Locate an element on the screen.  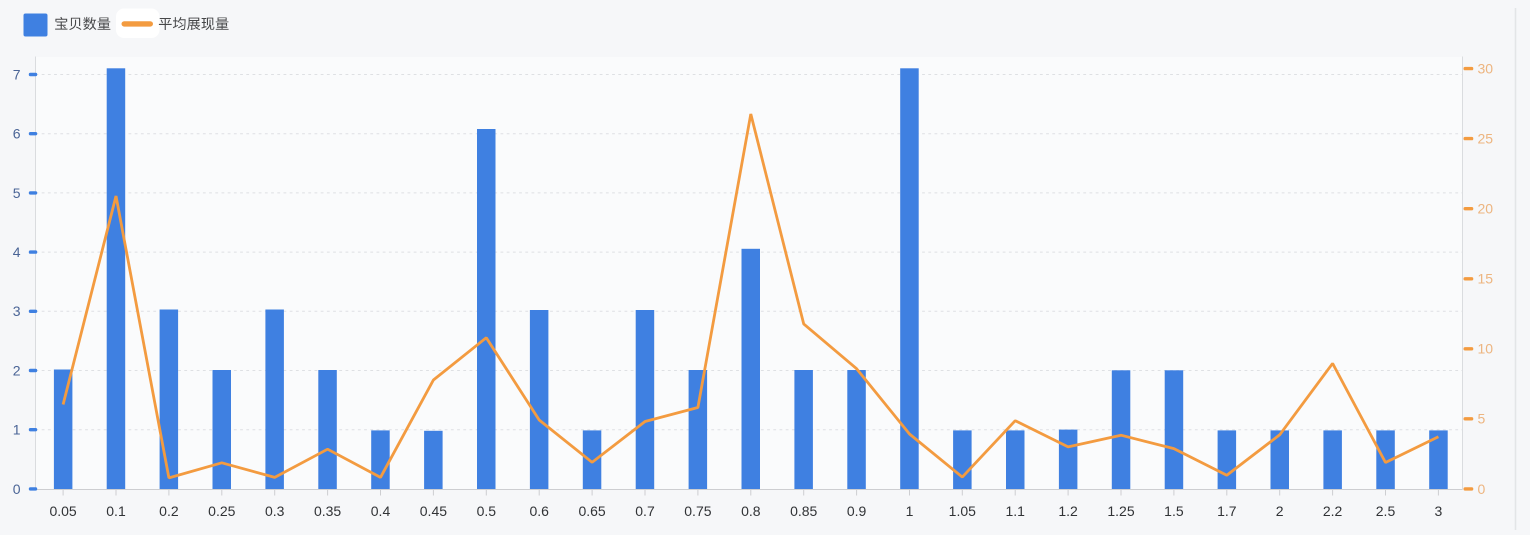
svg-text: 0.4 is located at coordinates (381, 511).